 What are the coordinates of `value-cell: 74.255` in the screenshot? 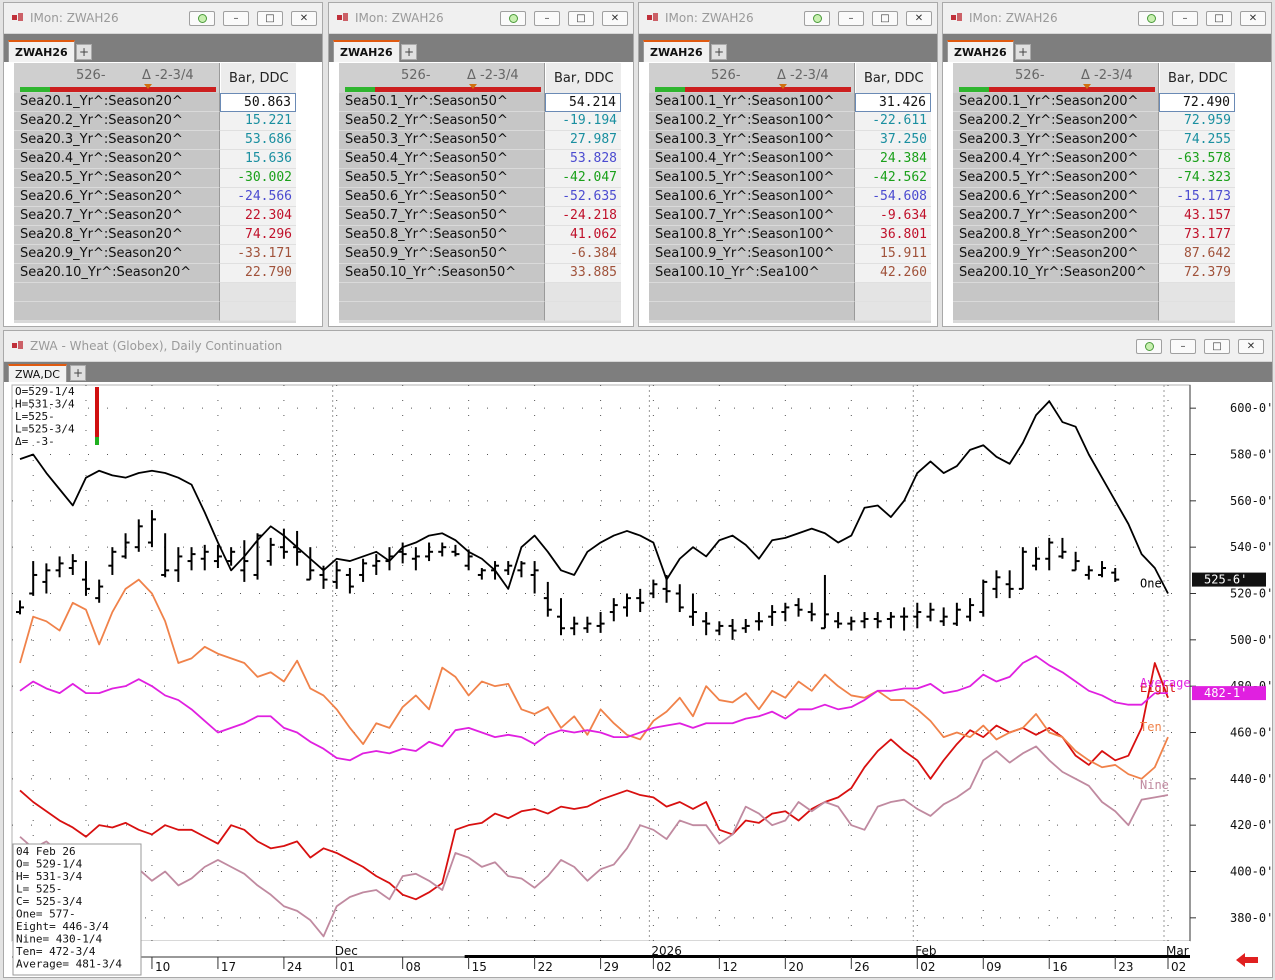 It's located at (1197, 140).